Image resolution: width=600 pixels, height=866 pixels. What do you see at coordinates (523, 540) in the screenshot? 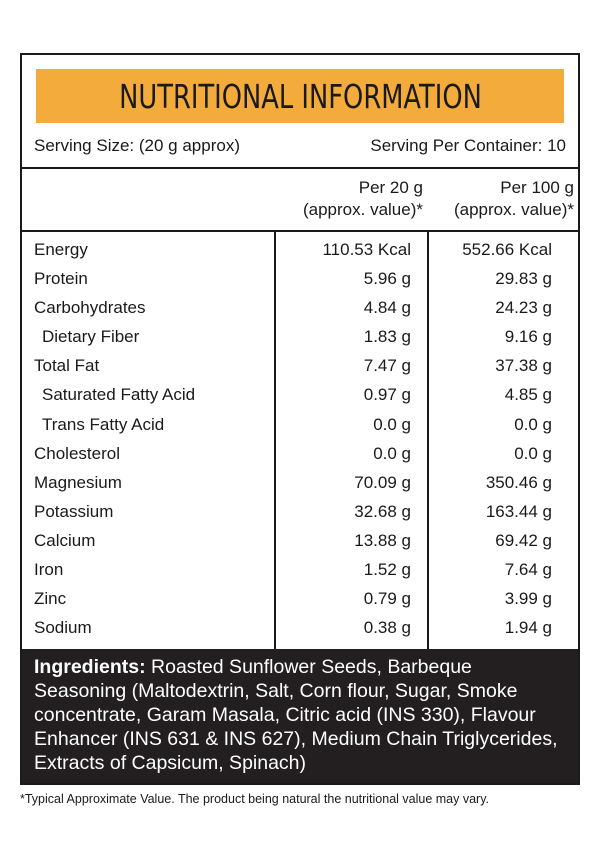
I see `per-100g-value: 69.42 g` at bounding box center [523, 540].